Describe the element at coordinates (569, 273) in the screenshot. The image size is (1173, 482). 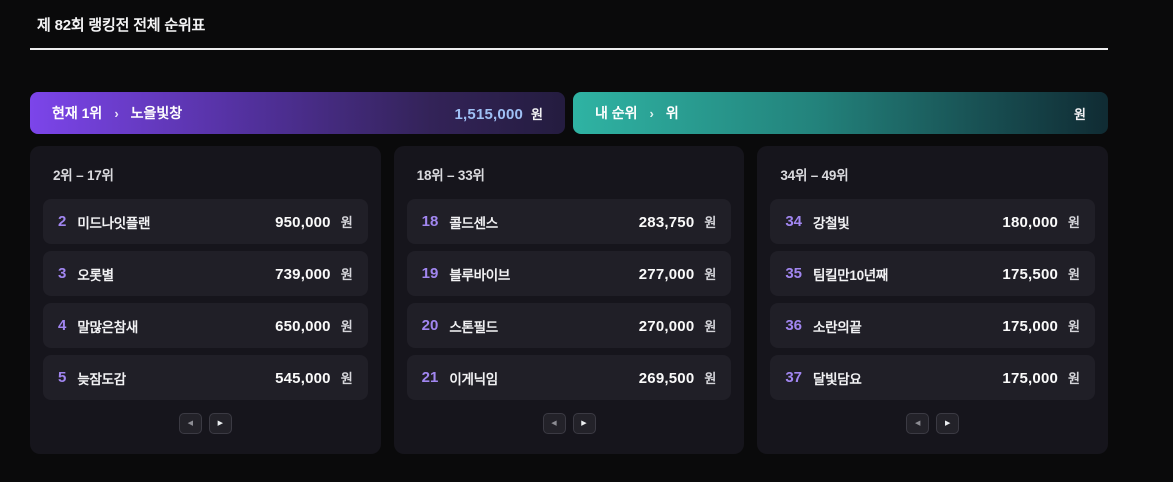
I see `ranking-row: 19 블루바이브 277,000 원` at that location.